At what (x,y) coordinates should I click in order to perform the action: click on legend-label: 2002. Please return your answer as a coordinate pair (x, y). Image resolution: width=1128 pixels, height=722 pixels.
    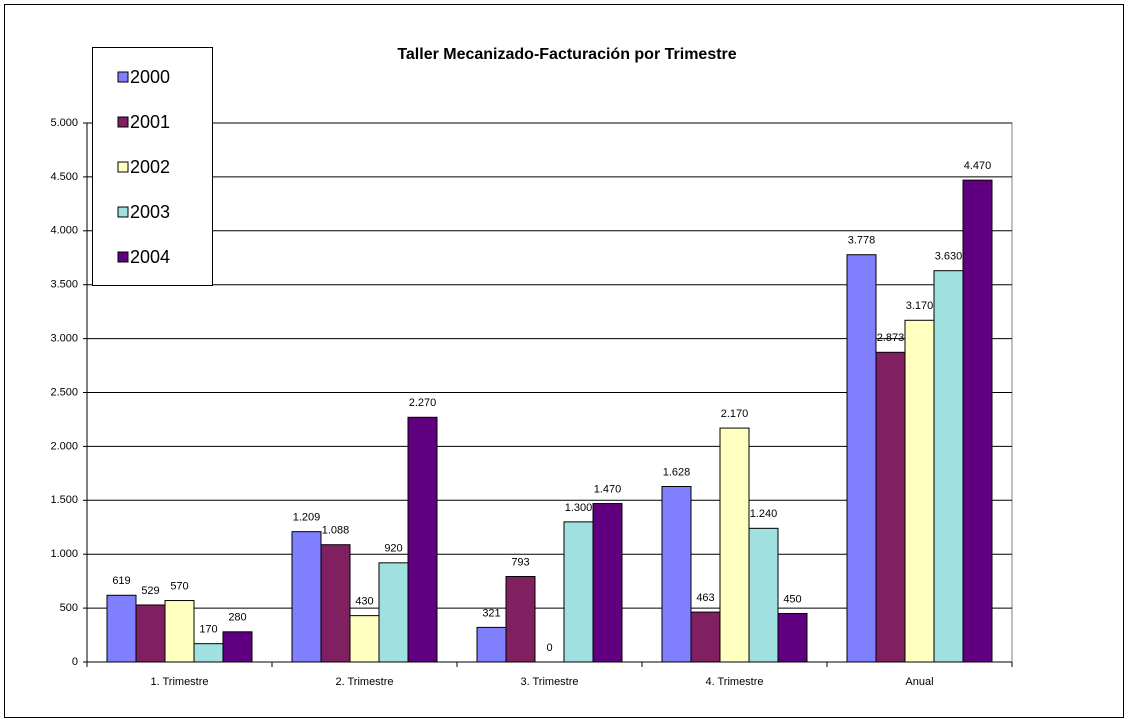
    Looking at the image, I should click on (150, 167).